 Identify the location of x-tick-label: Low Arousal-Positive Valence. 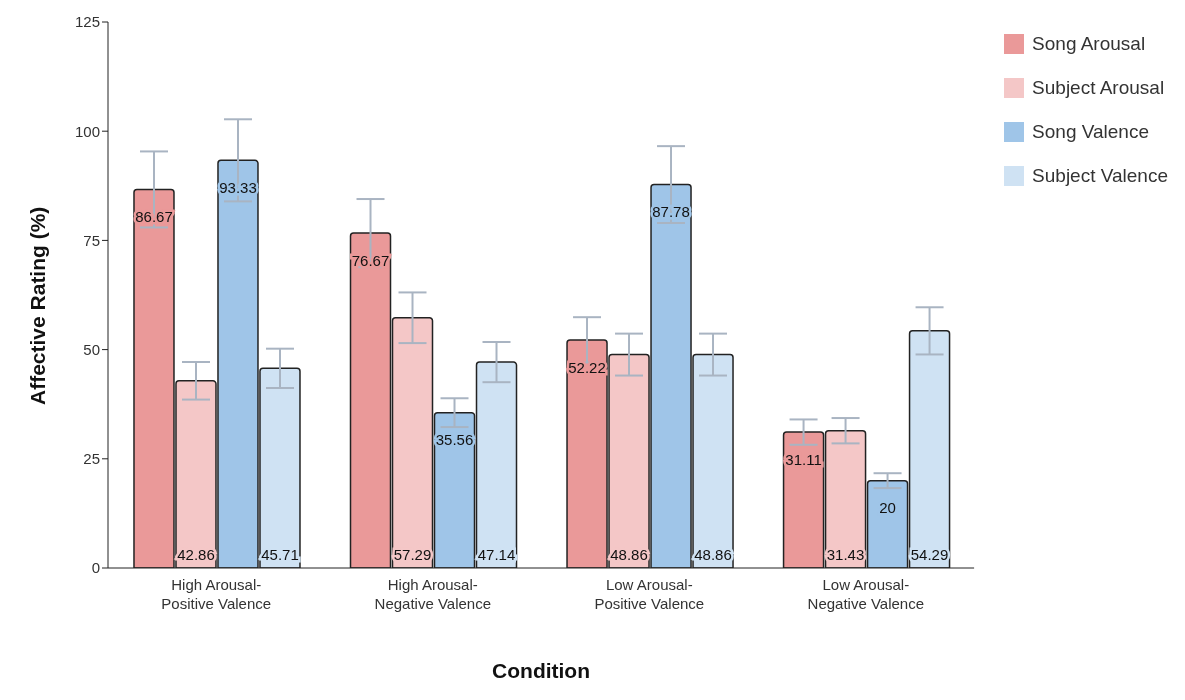
(649, 594).